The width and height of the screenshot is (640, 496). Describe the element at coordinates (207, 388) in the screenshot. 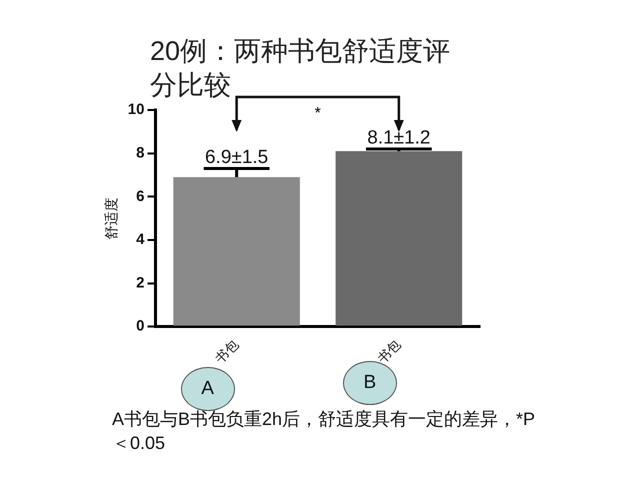

I see `text: A` at that location.